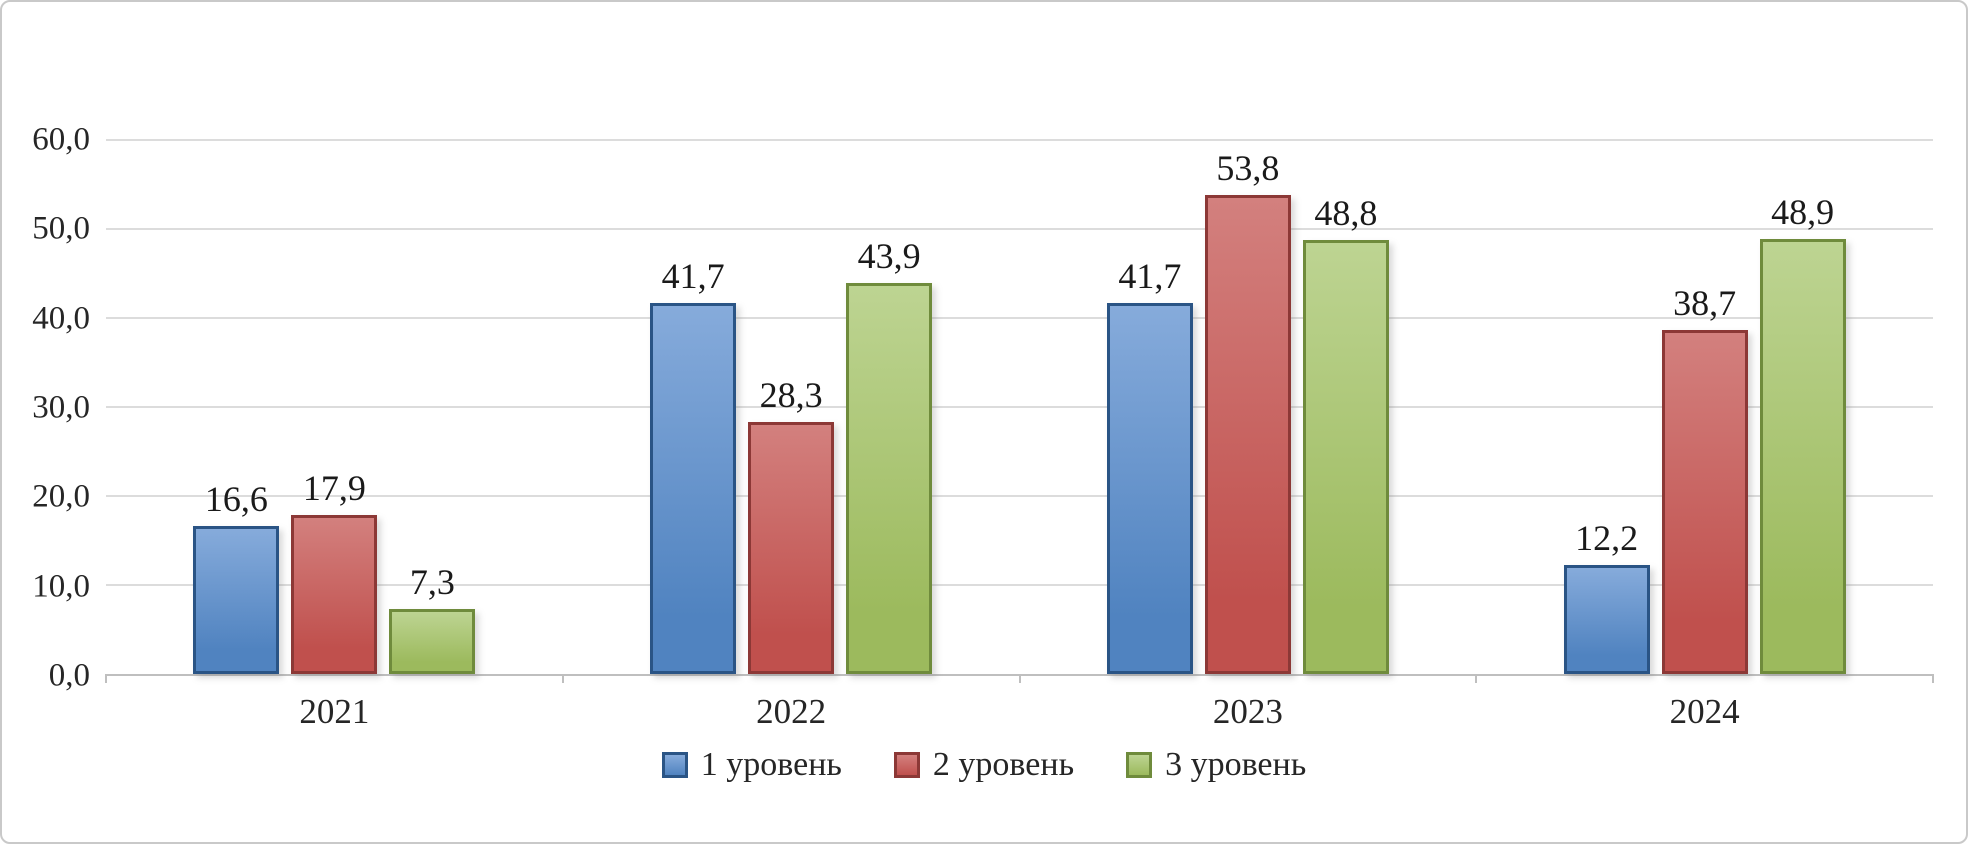 The image size is (1968, 844). What do you see at coordinates (1346, 212) in the screenshot?
I see `bar-value-label: 48,8` at bounding box center [1346, 212].